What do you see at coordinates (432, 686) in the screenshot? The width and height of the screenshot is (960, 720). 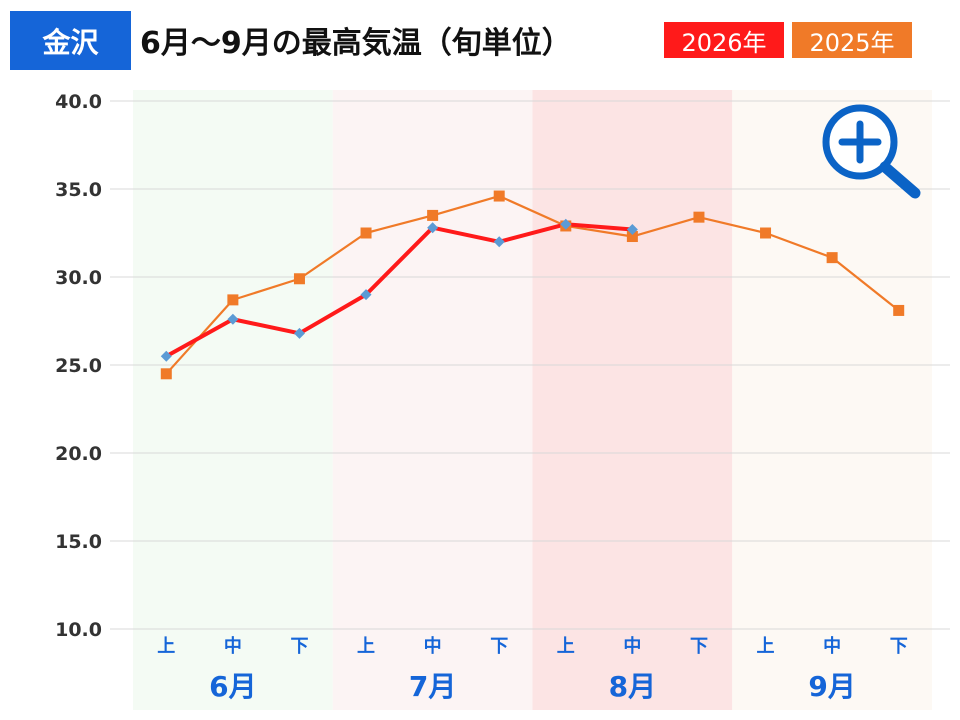 I see `month-label: 7月` at bounding box center [432, 686].